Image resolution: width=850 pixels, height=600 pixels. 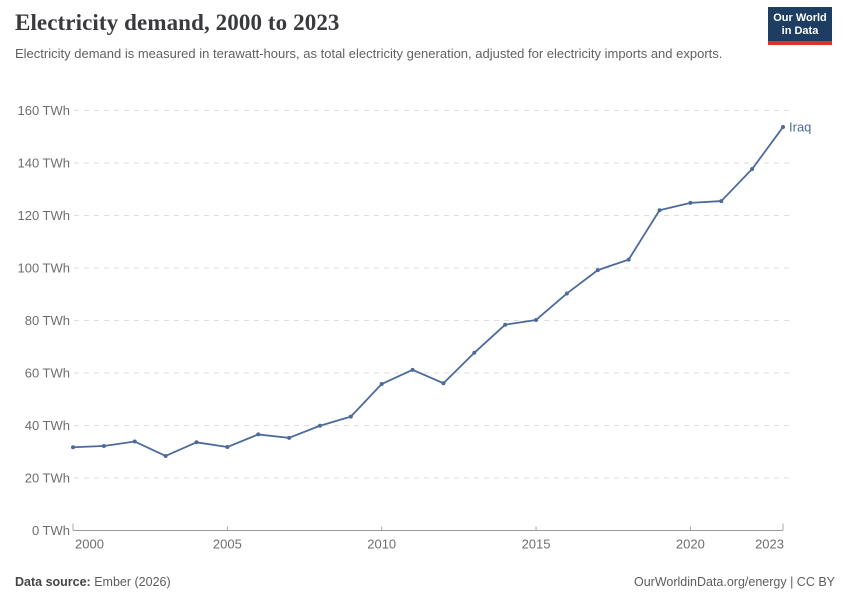 What do you see at coordinates (734, 582) in the screenshot?
I see `credit-link: OurWorldinData.org/energy | CC BY` at bounding box center [734, 582].